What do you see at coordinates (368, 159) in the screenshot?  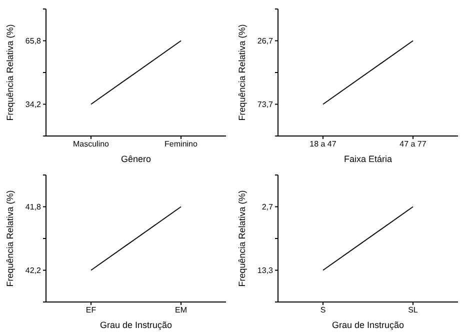 I see `x-axis-title: Faixa Etária` at bounding box center [368, 159].